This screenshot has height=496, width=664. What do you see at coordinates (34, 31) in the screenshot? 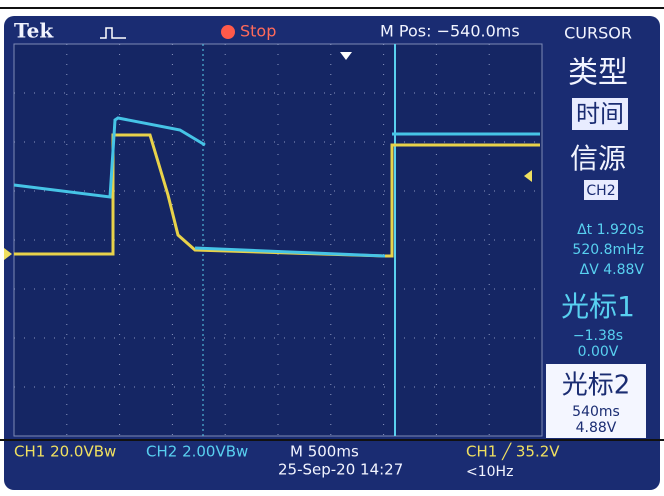
I see `brand: Tek` at bounding box center [34, 31].